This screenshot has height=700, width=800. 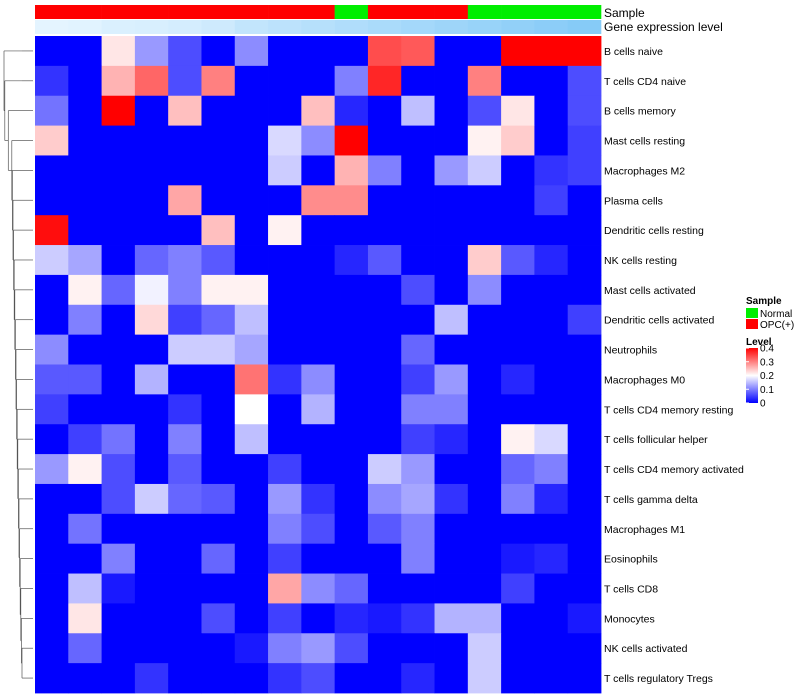 I want to click on row-dendrogram, so click(x=18, y=364).